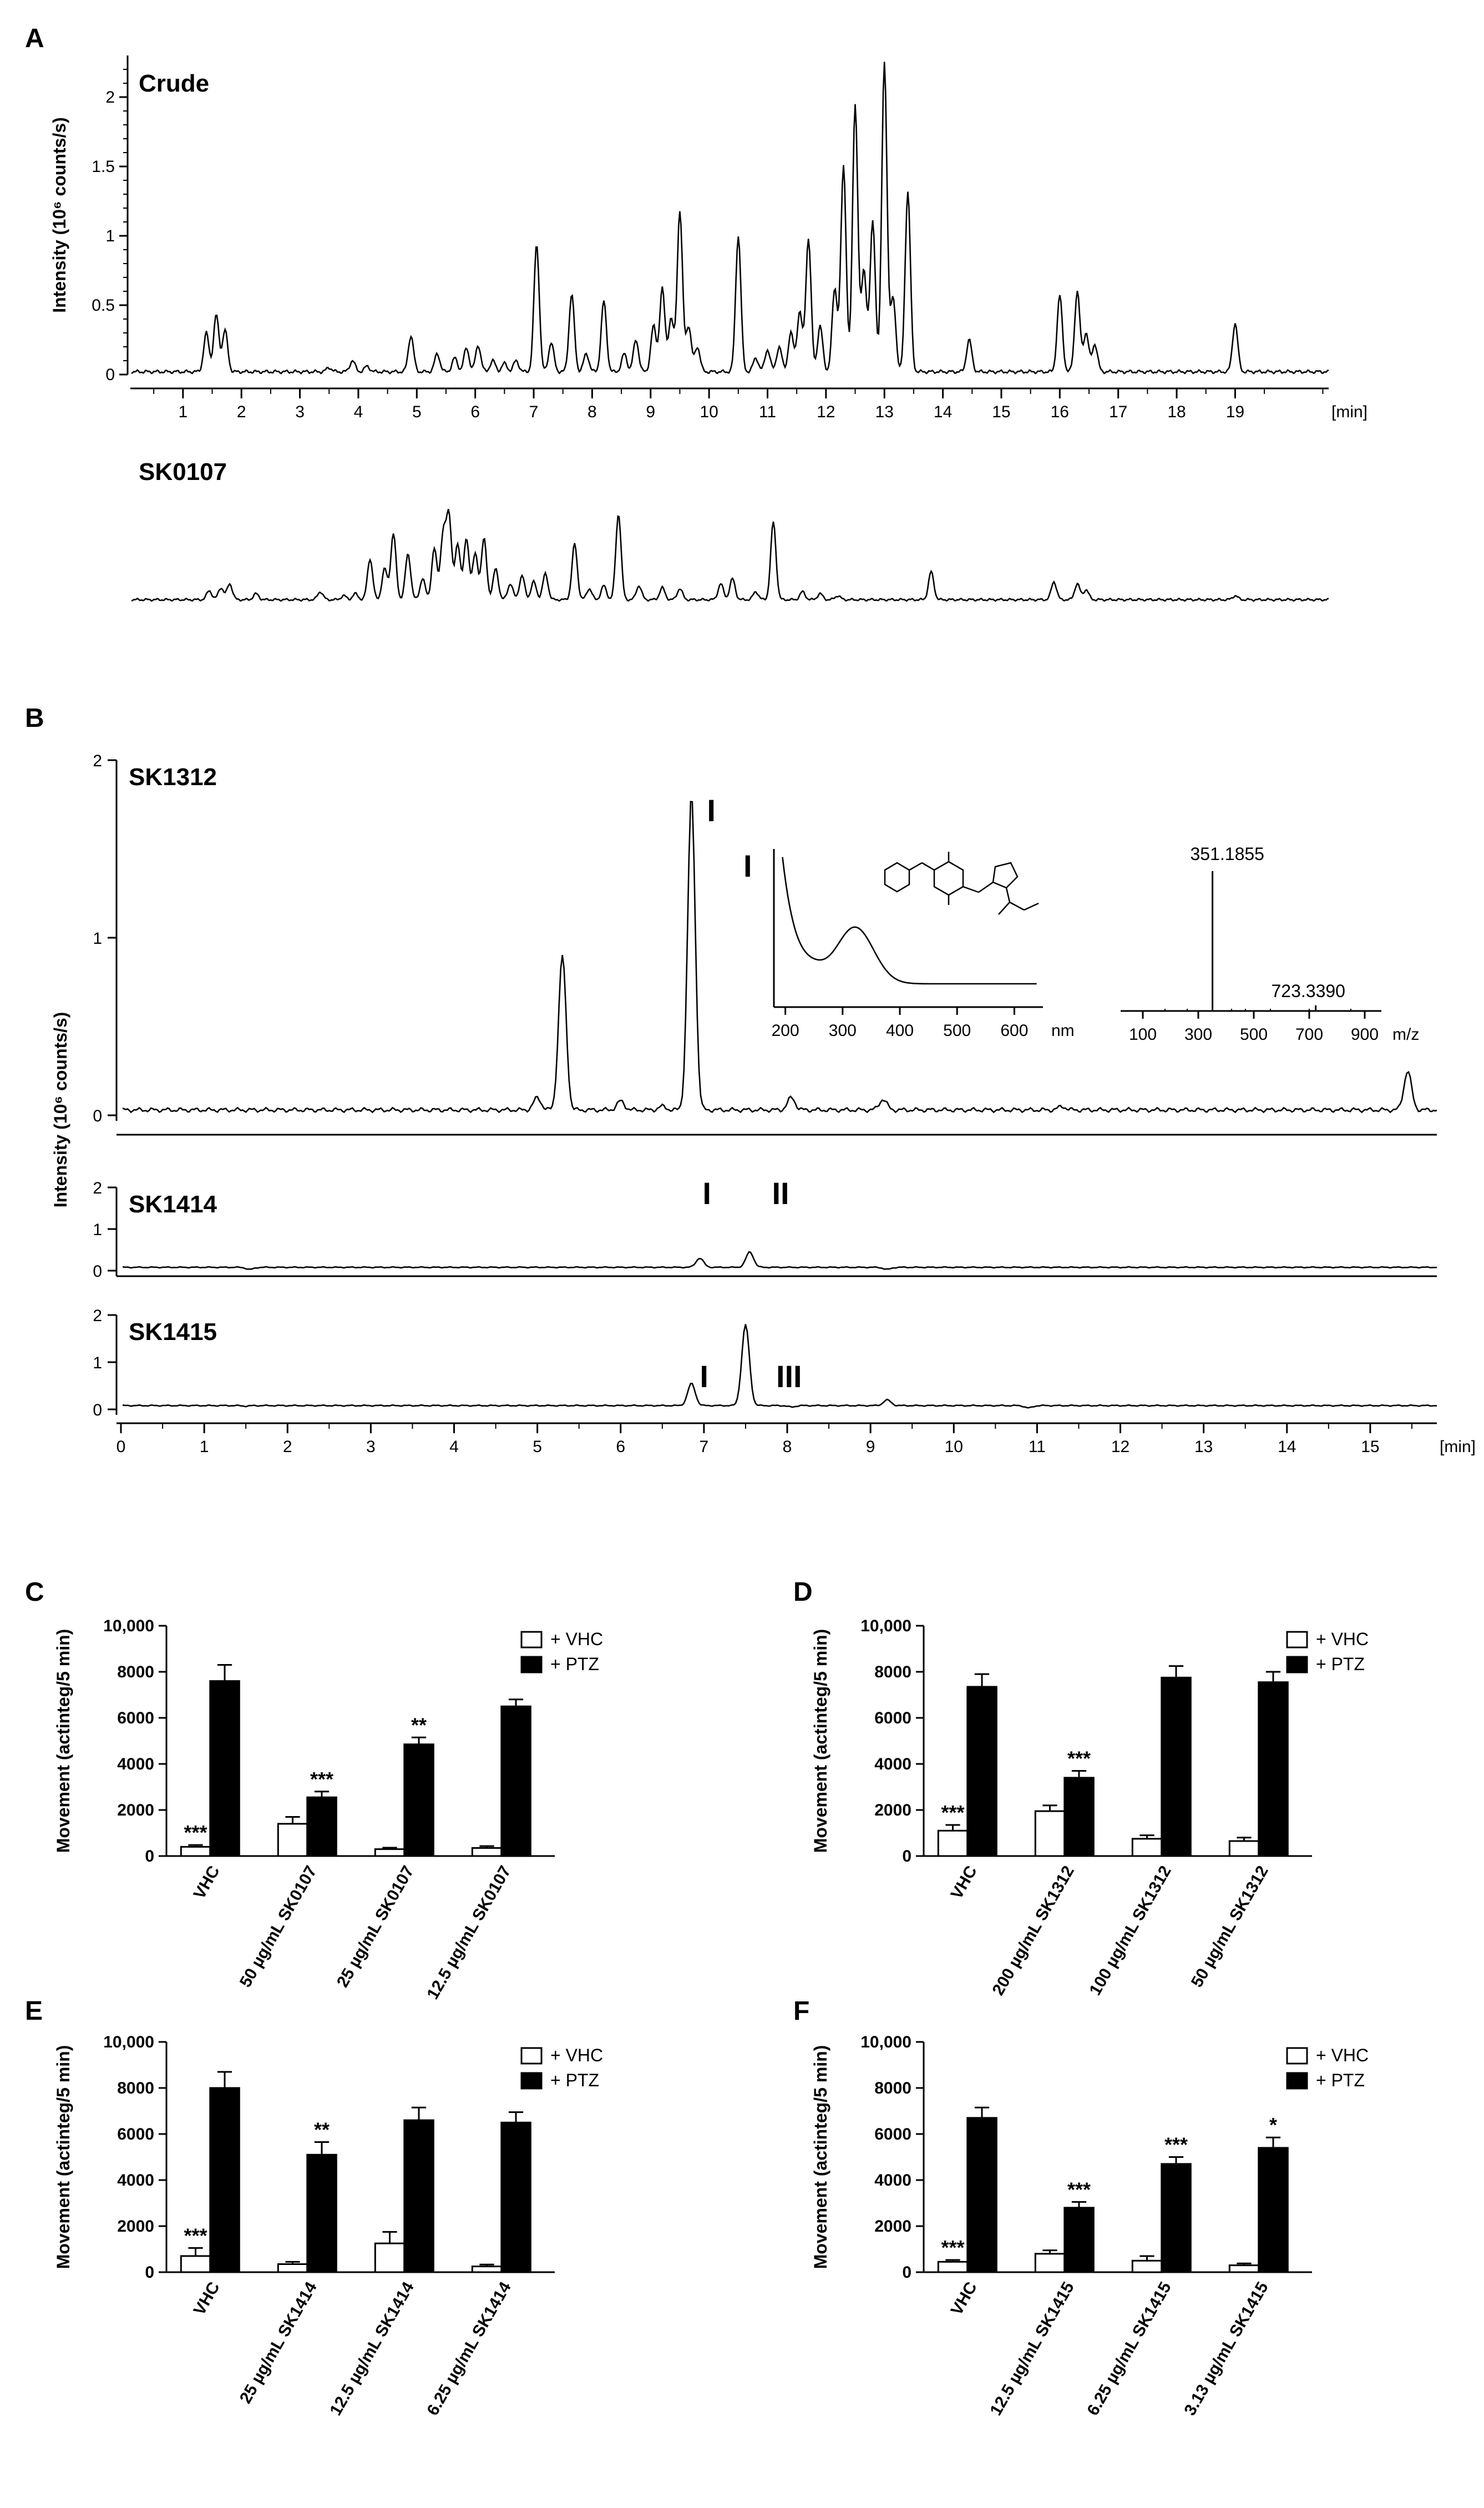  What do you see at coordinates (650, 412) in the screenshot?
I see `x-tick-label: 9` at bounding box center [650, 412].